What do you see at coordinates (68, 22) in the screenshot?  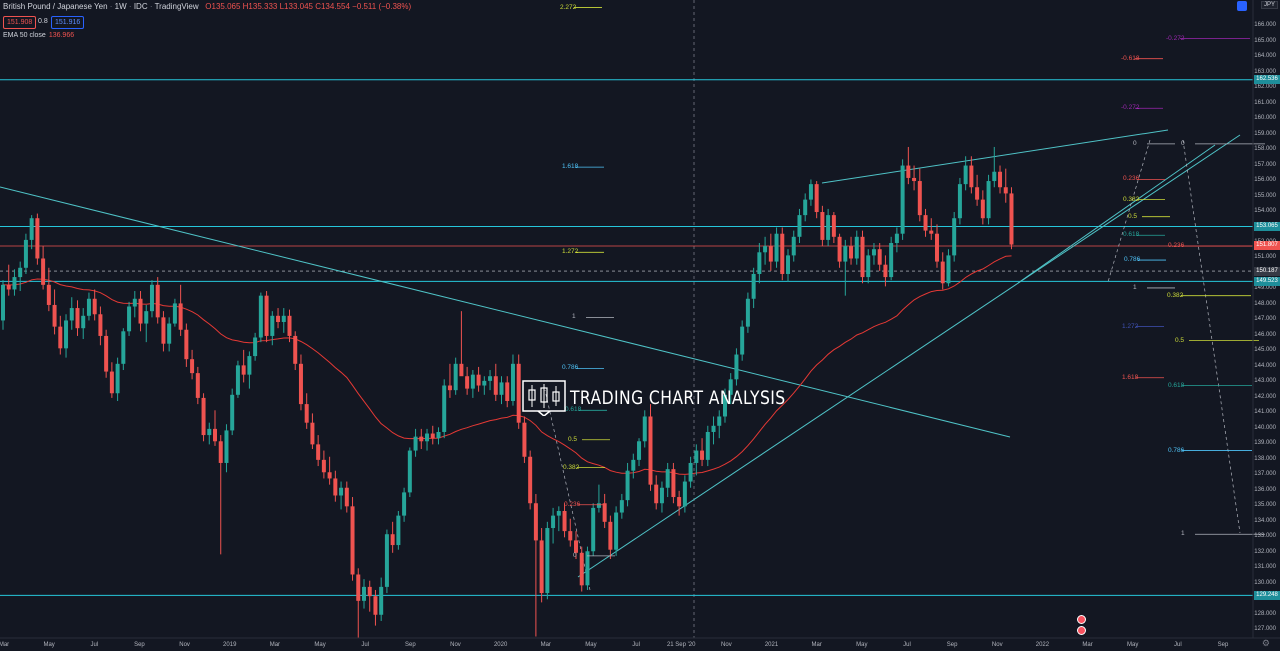 I see `buy-button: 151.916` at bounding box center [68, 22].